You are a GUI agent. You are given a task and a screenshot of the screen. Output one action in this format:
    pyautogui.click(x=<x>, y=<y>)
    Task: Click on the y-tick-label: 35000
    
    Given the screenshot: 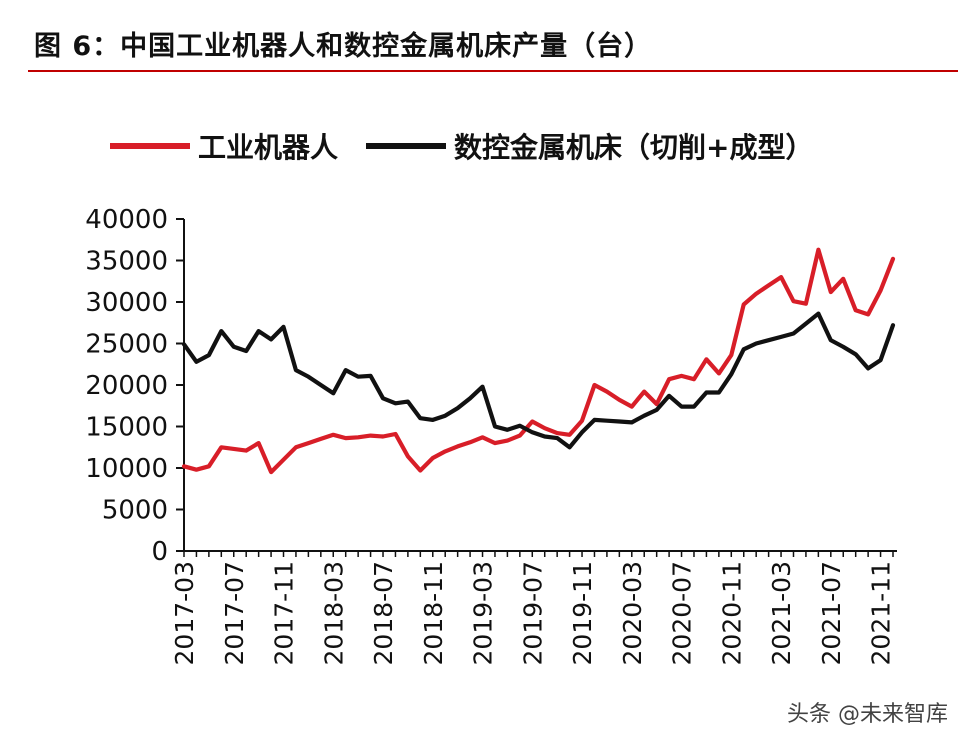 What is the action you would take?
    pyautogui.click(x=126, y=262)
    